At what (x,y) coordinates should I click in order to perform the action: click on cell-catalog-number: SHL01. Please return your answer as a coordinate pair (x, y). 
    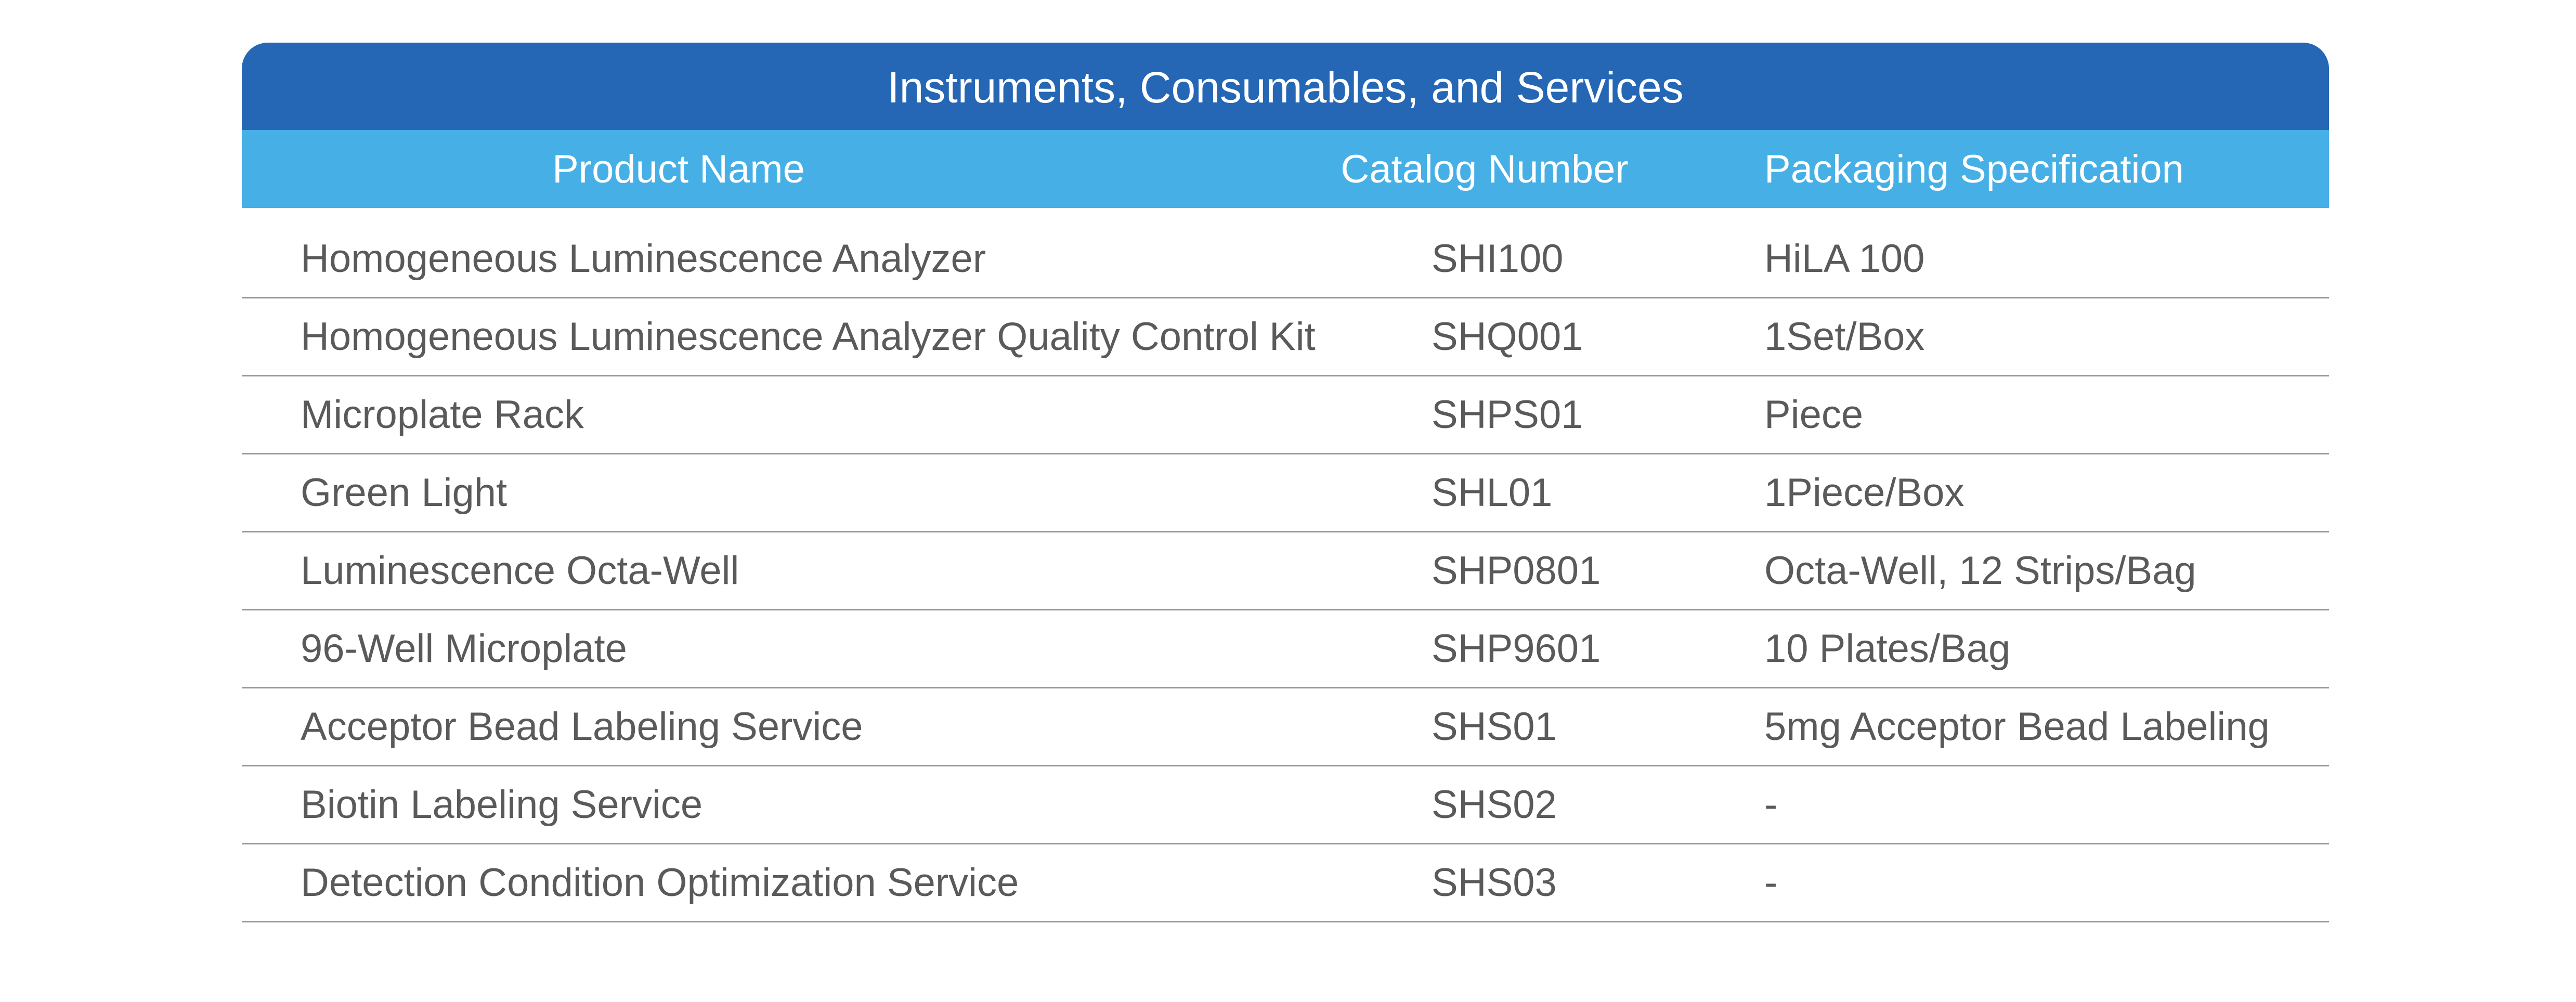
    Looking at the image, I should click on (1492, 493).